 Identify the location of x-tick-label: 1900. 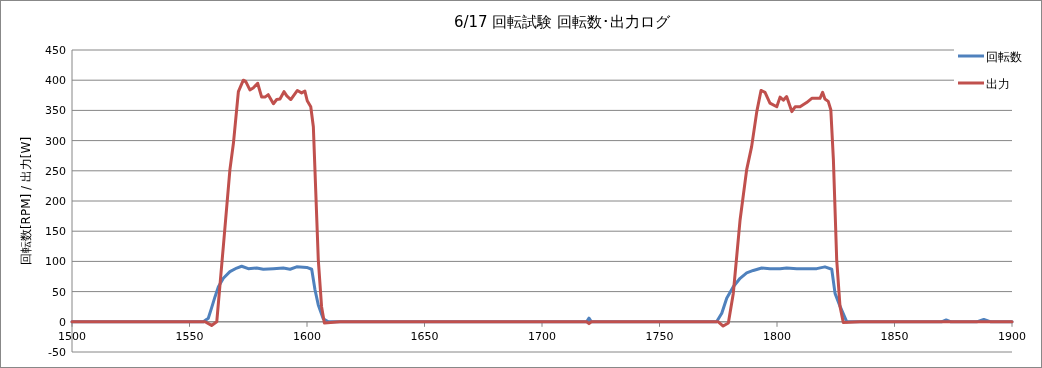
(1012, 336).